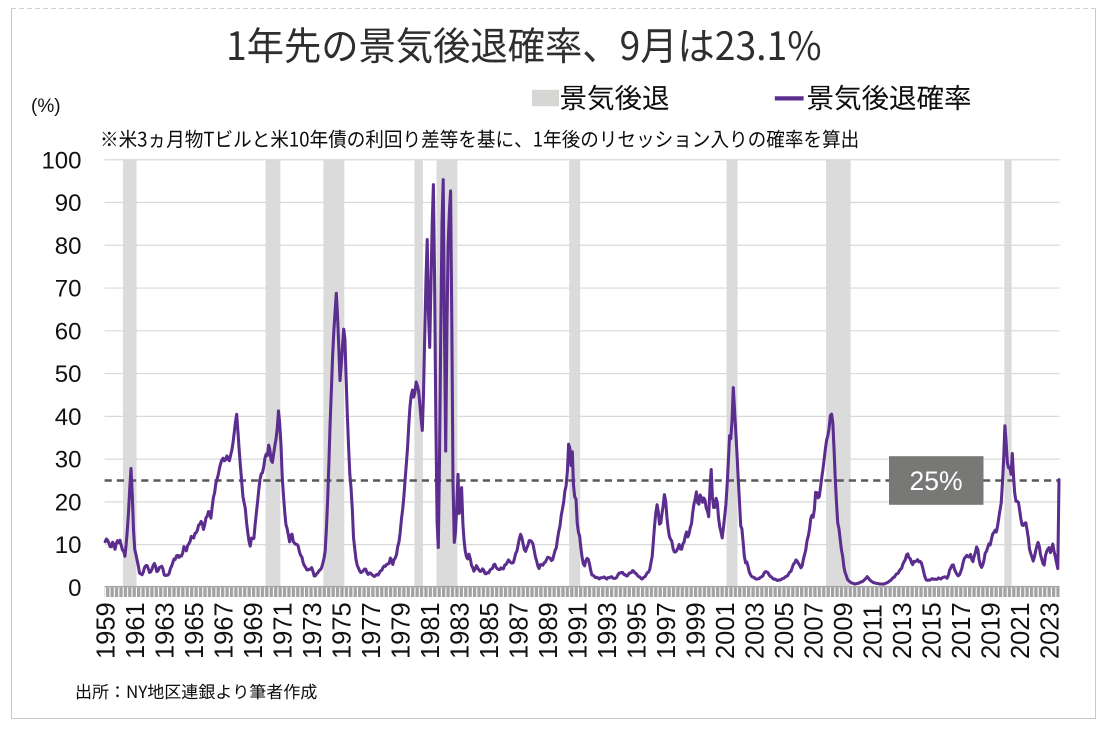 The image size is (1106, 730). Describe the element at coordinates (283, 630) in the screenshot. I see `svg-text: 1971` at that location.